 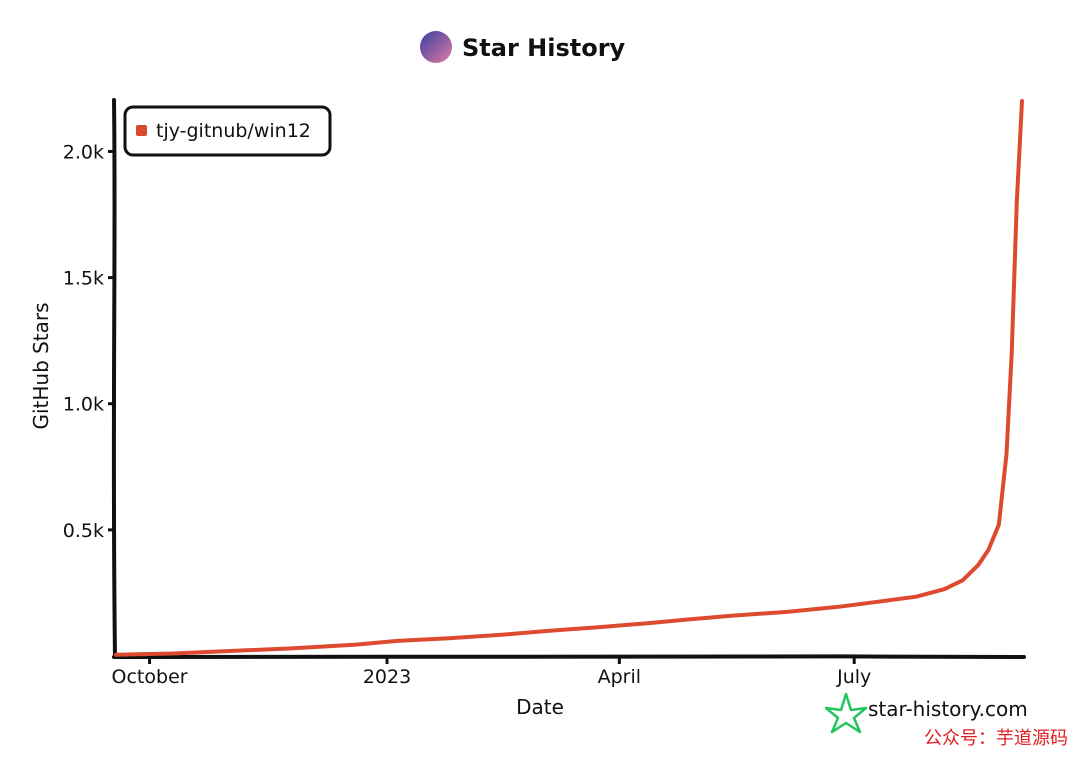 I want to click on x-tick-label: July, so click(x=853, y=677).